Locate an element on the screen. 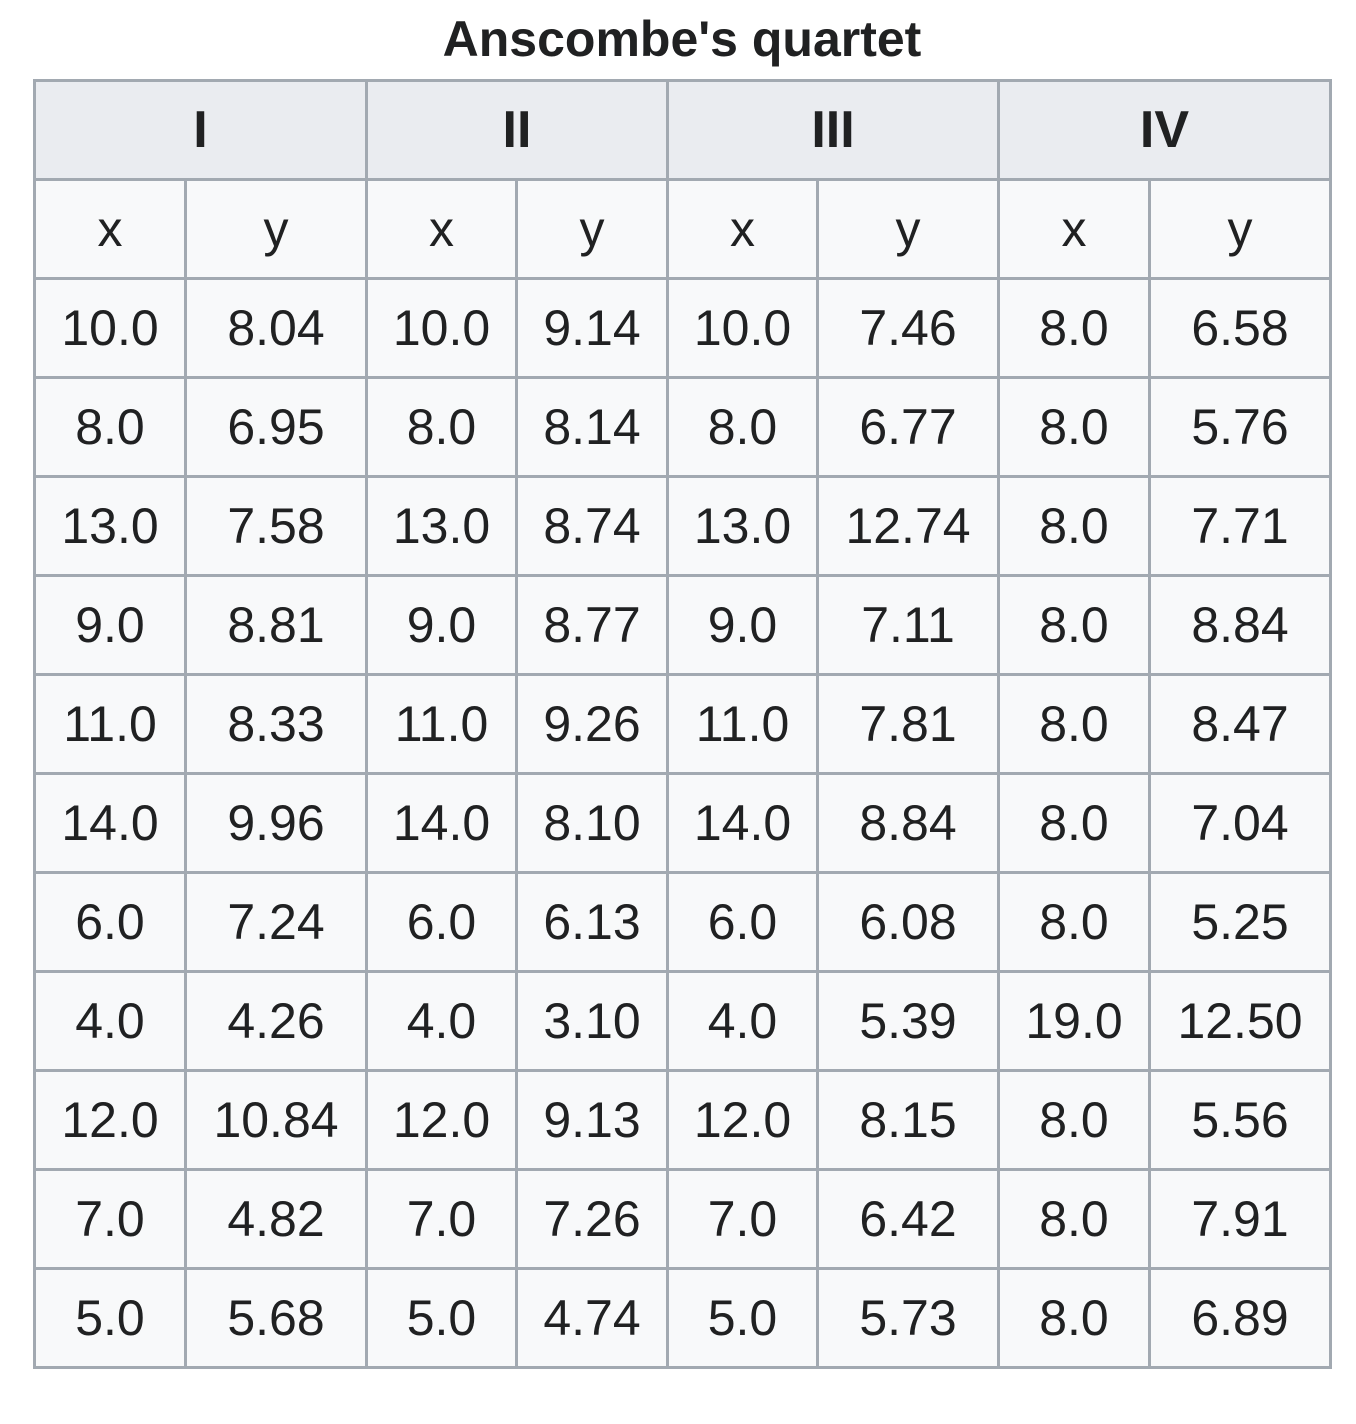 The width and height of the screenshot is (1356, 1424). y-value-cell: 12.74 is located at coordinates (908, 526).